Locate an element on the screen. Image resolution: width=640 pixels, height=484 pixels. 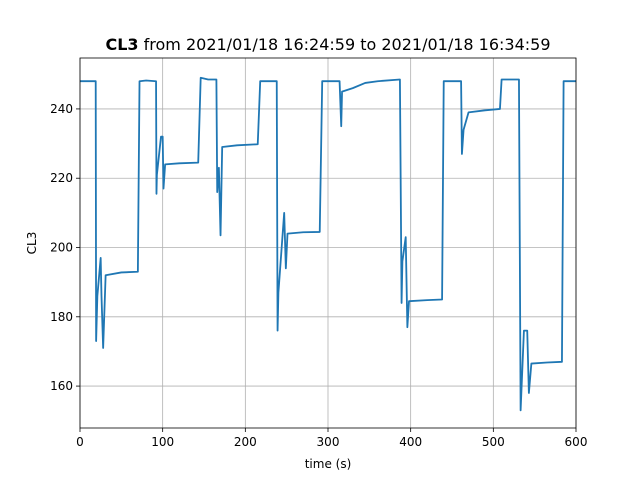
x-tick-label: 600 is located at coordinates (576, 442).